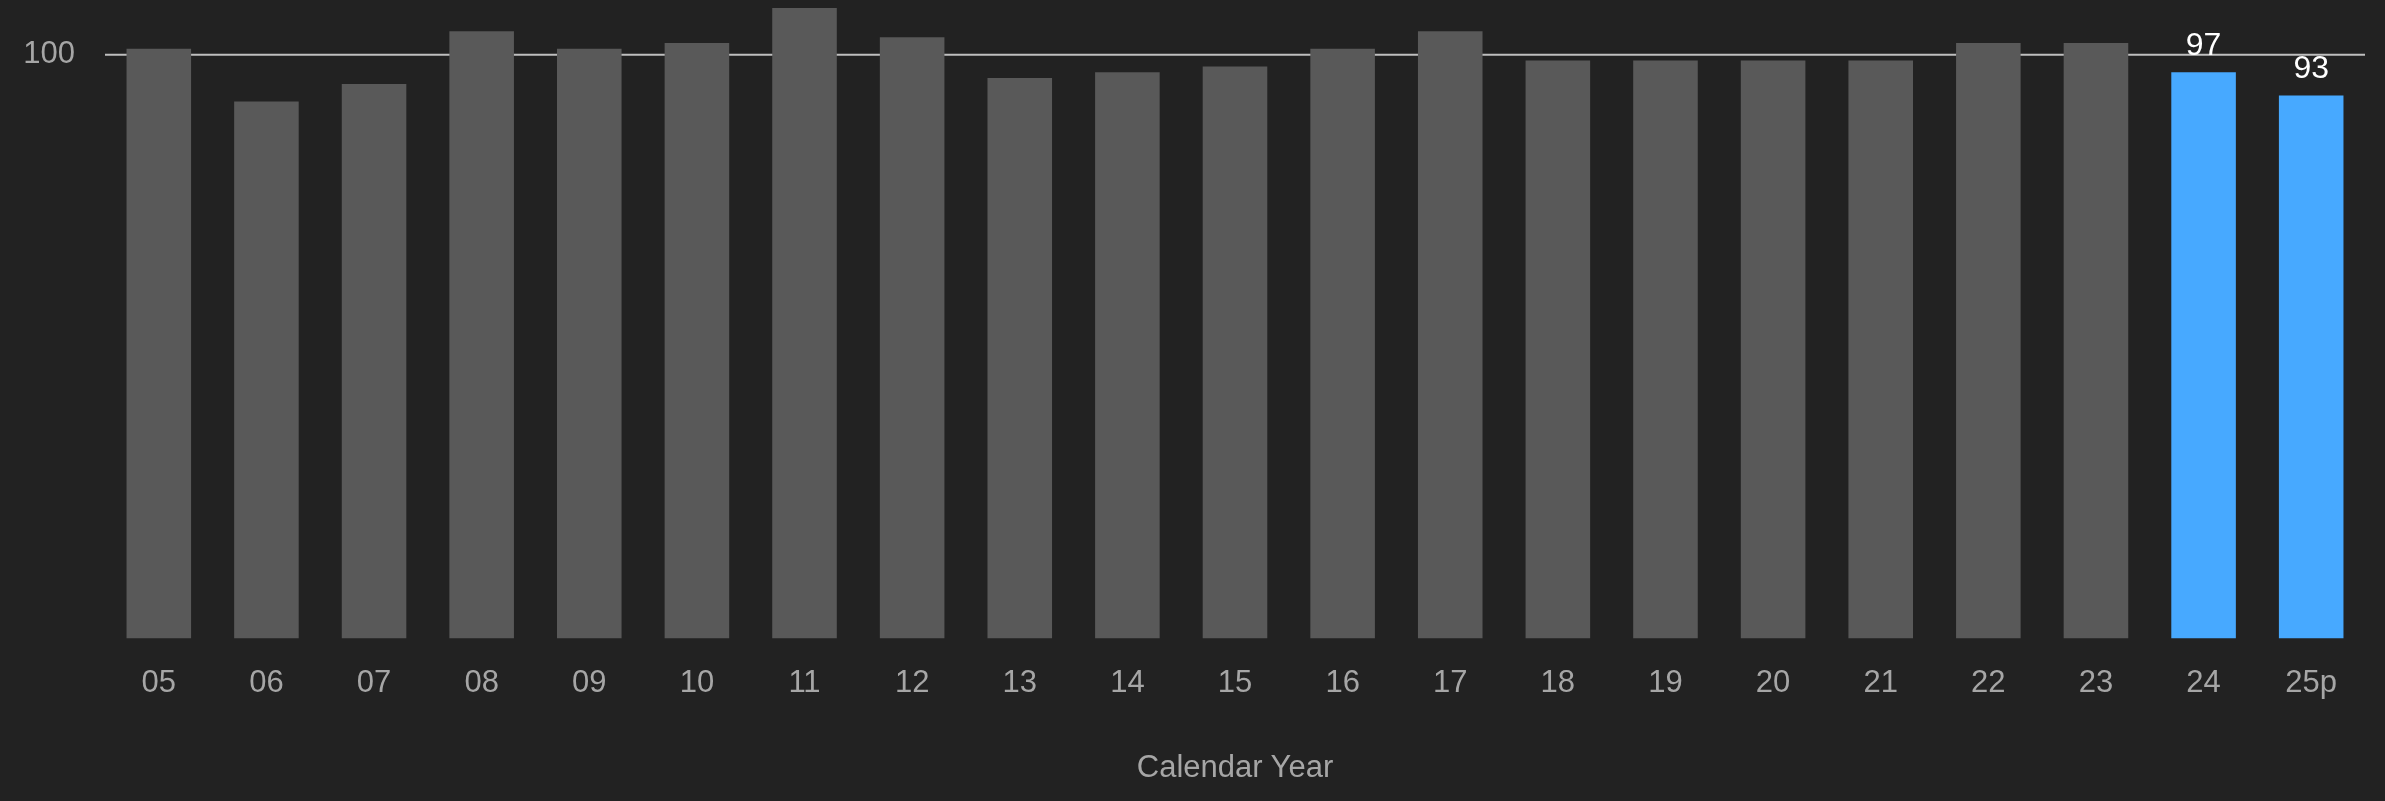 The width and height of the screenshot is (2385, 801). Describe the element at coordinates (1665, 681) in the screenshot. I see `x-tick-label: 19` at that location.